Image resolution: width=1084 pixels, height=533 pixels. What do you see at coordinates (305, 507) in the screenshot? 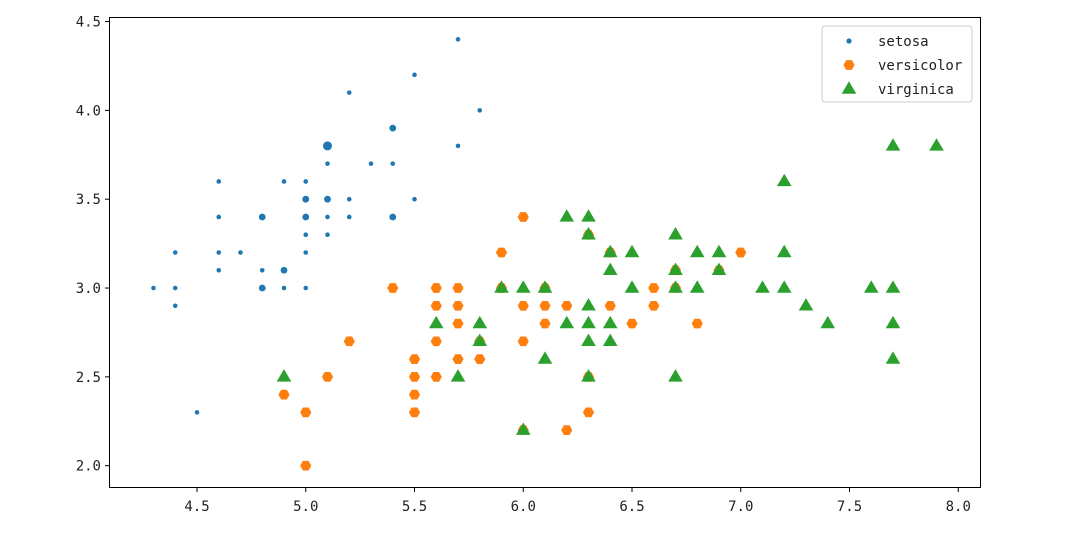
I see `x-tick-label: 5.0` at bounding box center [305, 507].